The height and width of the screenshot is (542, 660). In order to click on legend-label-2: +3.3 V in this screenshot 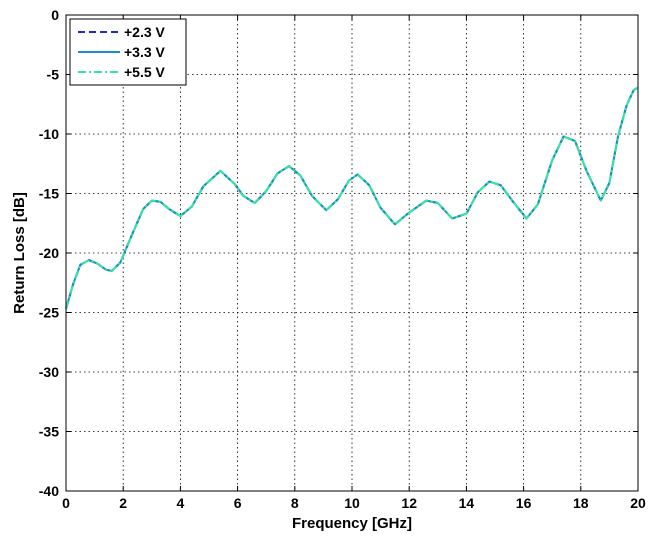, I will do `click(145, 52)`.